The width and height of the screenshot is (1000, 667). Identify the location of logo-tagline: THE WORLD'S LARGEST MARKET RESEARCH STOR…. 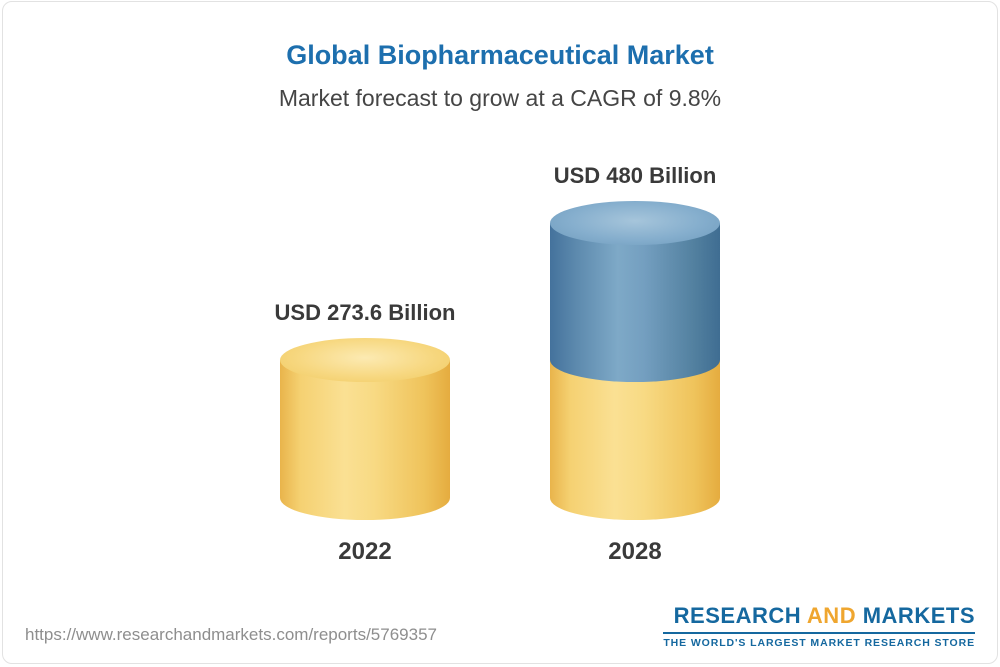
(819, 640).